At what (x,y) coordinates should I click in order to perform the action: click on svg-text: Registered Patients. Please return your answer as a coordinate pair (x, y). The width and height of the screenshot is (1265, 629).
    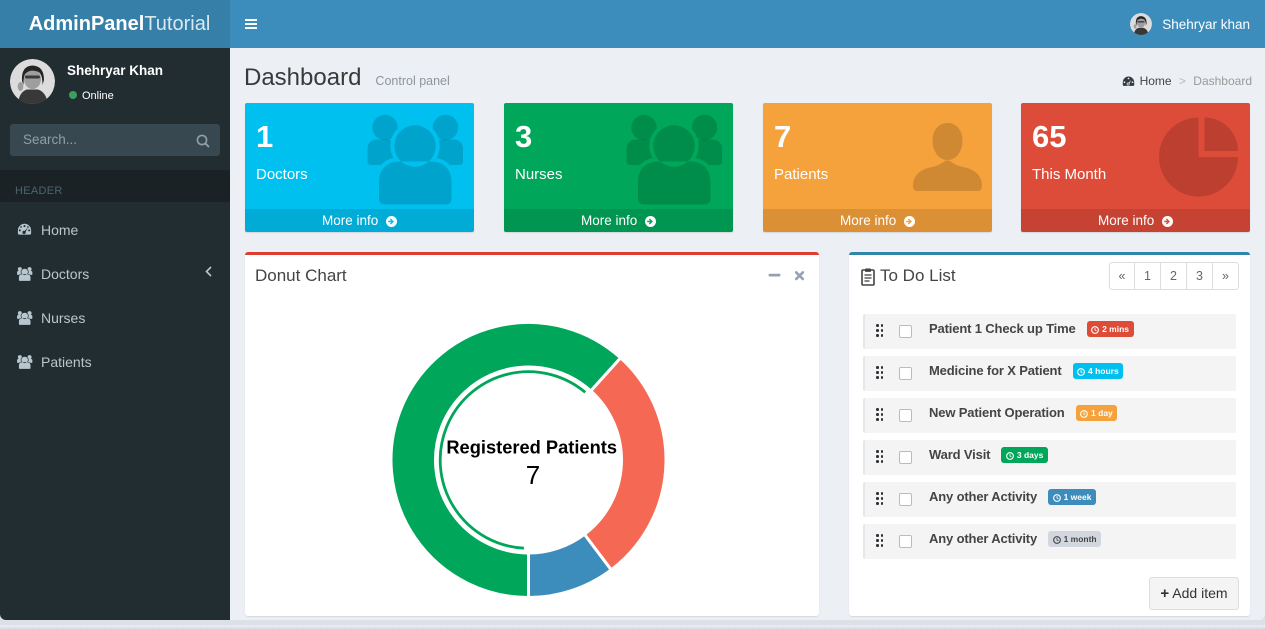
    Looking at the image, I should click on (531, 447).